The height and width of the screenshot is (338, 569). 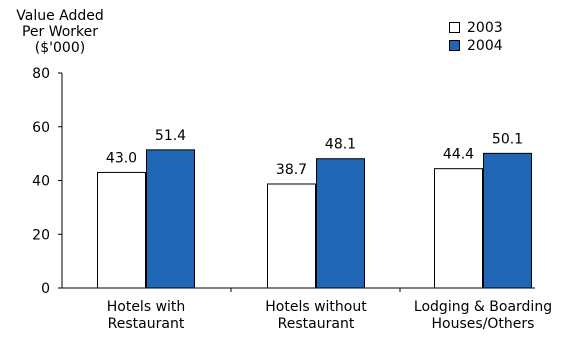 I want to click on x-category-label-1-1: Restaurant, so click(x=316, y=324).